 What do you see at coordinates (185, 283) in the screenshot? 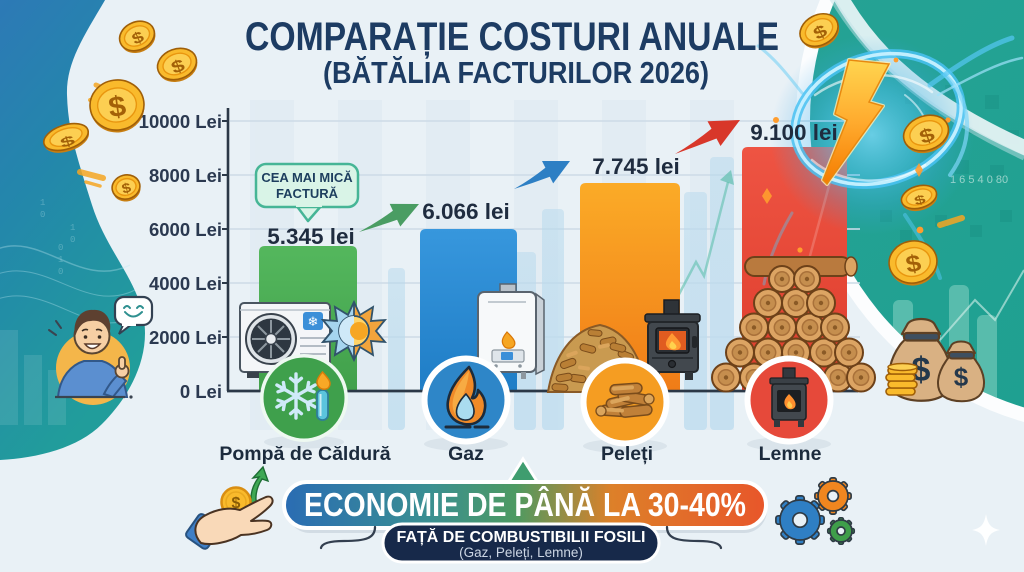
I see `svg-text: 4000 Lei` at bounding box center [185, 283].